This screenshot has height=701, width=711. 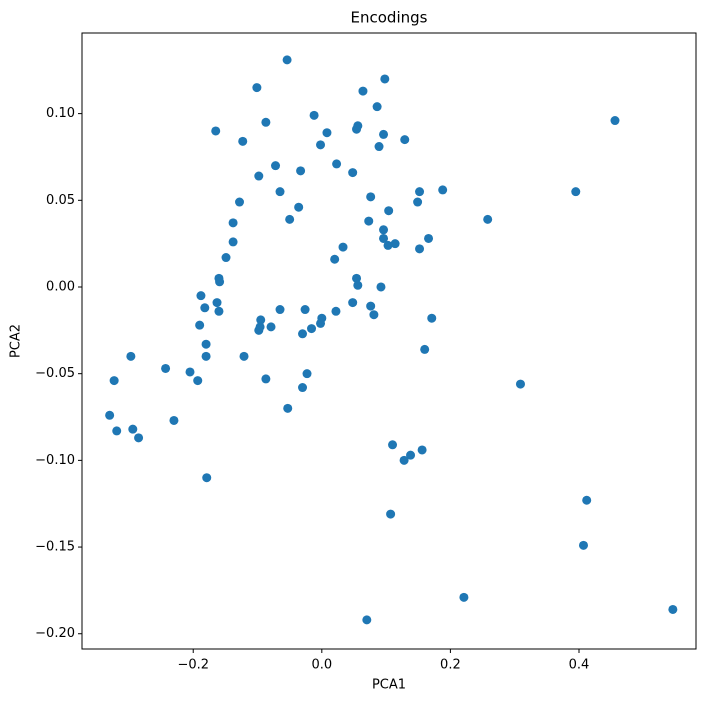 What do you see at coordinates (55, 373) in the screenshot?
I see `y-tick-label: −0.05` at bounding box center [55, 373].